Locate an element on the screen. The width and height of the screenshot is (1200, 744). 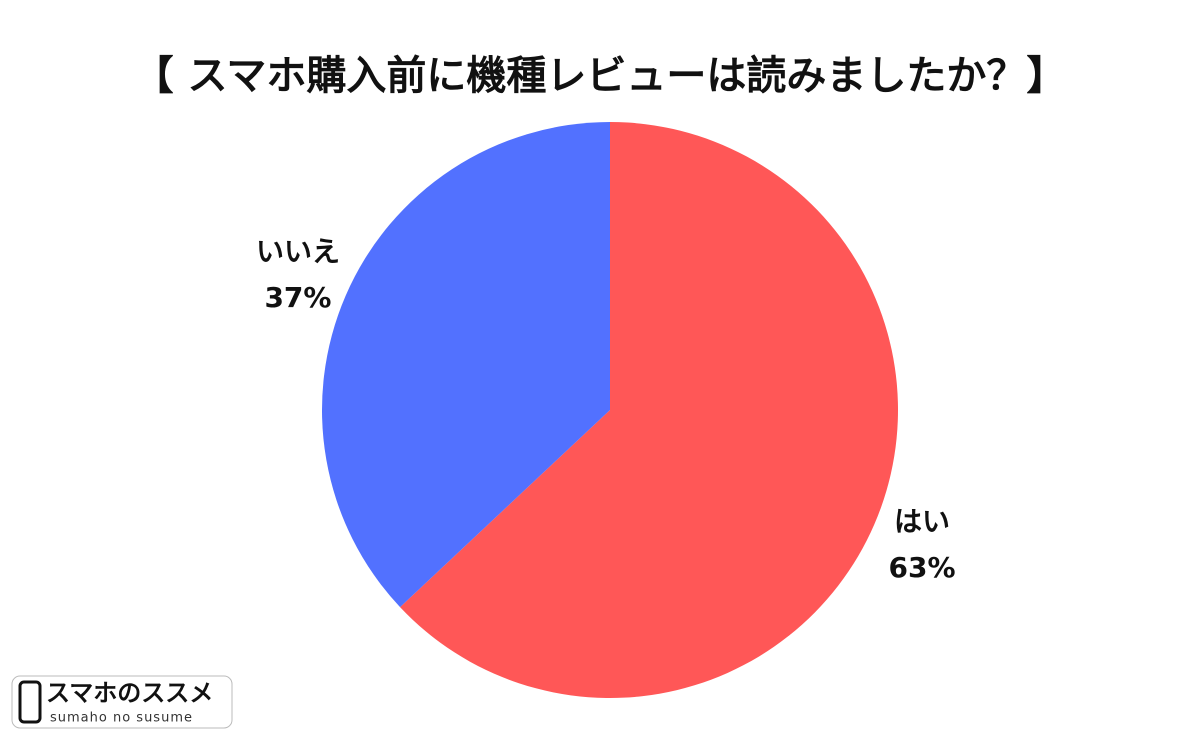
slice-value-label: 63% is located at coordinates (922, 567).